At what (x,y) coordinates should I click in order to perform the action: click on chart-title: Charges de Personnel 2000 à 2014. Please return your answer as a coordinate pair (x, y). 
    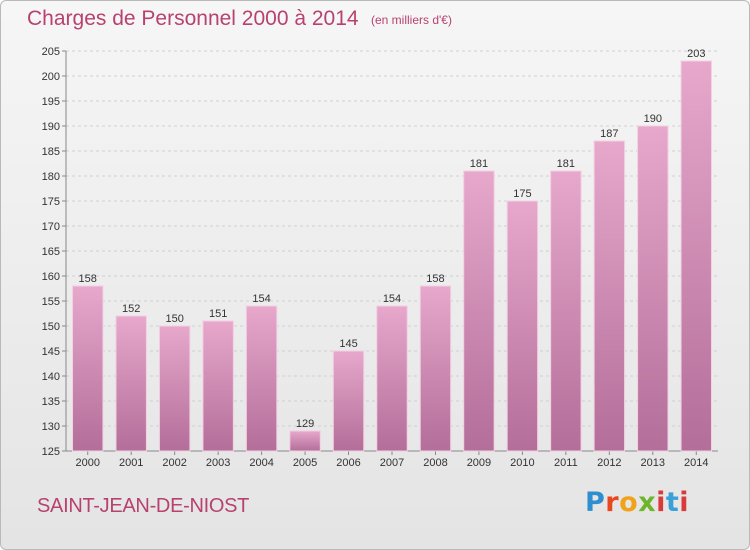
    Looking at the image, I should click on (193, 18).